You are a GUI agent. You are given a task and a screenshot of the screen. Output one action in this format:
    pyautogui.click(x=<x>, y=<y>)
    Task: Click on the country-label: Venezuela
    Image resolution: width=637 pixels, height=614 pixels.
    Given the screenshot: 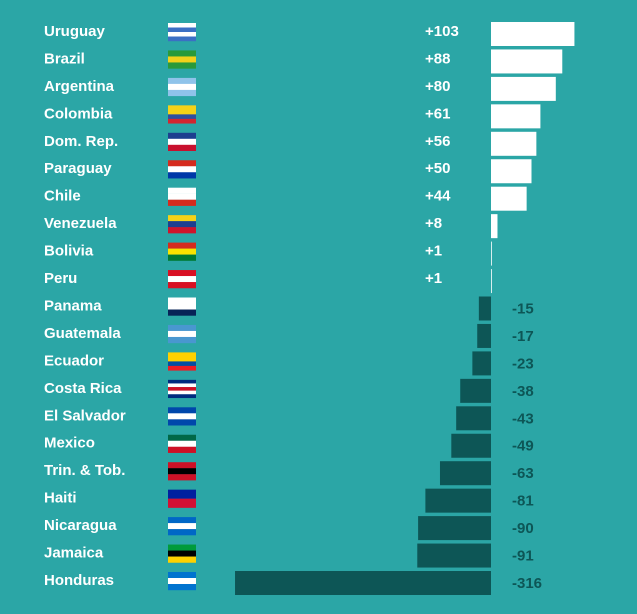 What is the action you would take?
    pyautogui.click(x=80, y=223)
    